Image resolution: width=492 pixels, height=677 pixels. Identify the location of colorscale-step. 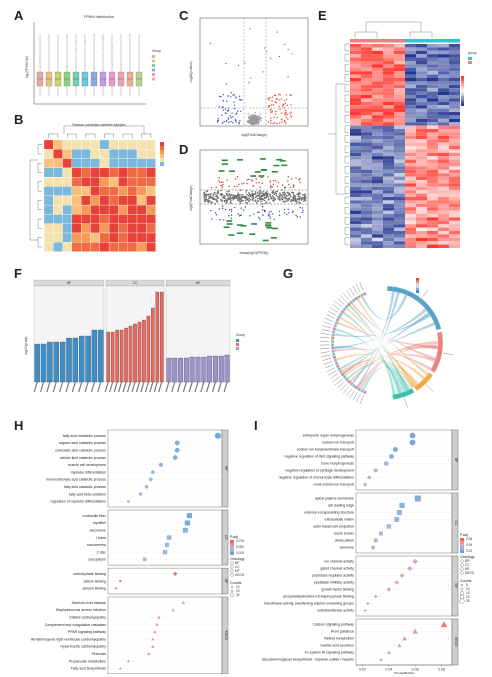
(462, 104).